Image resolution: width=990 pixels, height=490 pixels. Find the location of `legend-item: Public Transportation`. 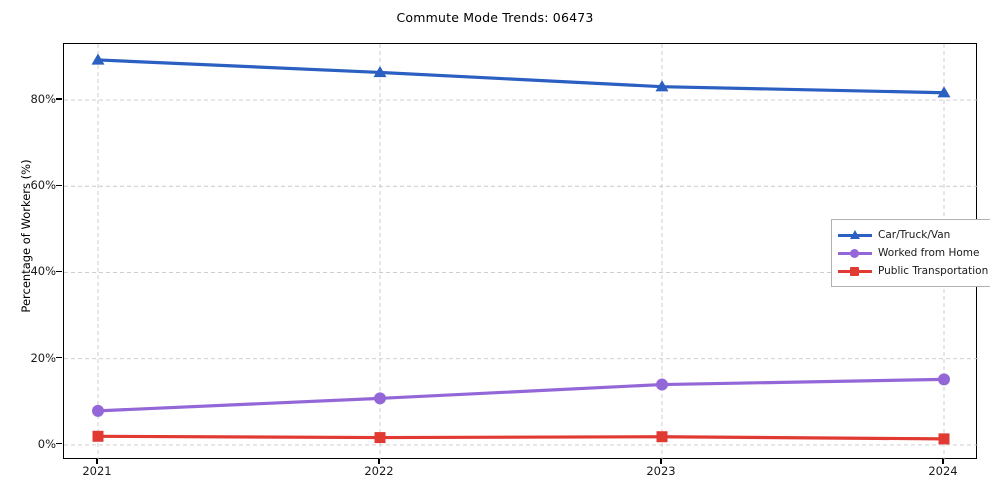

legend-item: Public Transportation is located at coordinates (913, 271).